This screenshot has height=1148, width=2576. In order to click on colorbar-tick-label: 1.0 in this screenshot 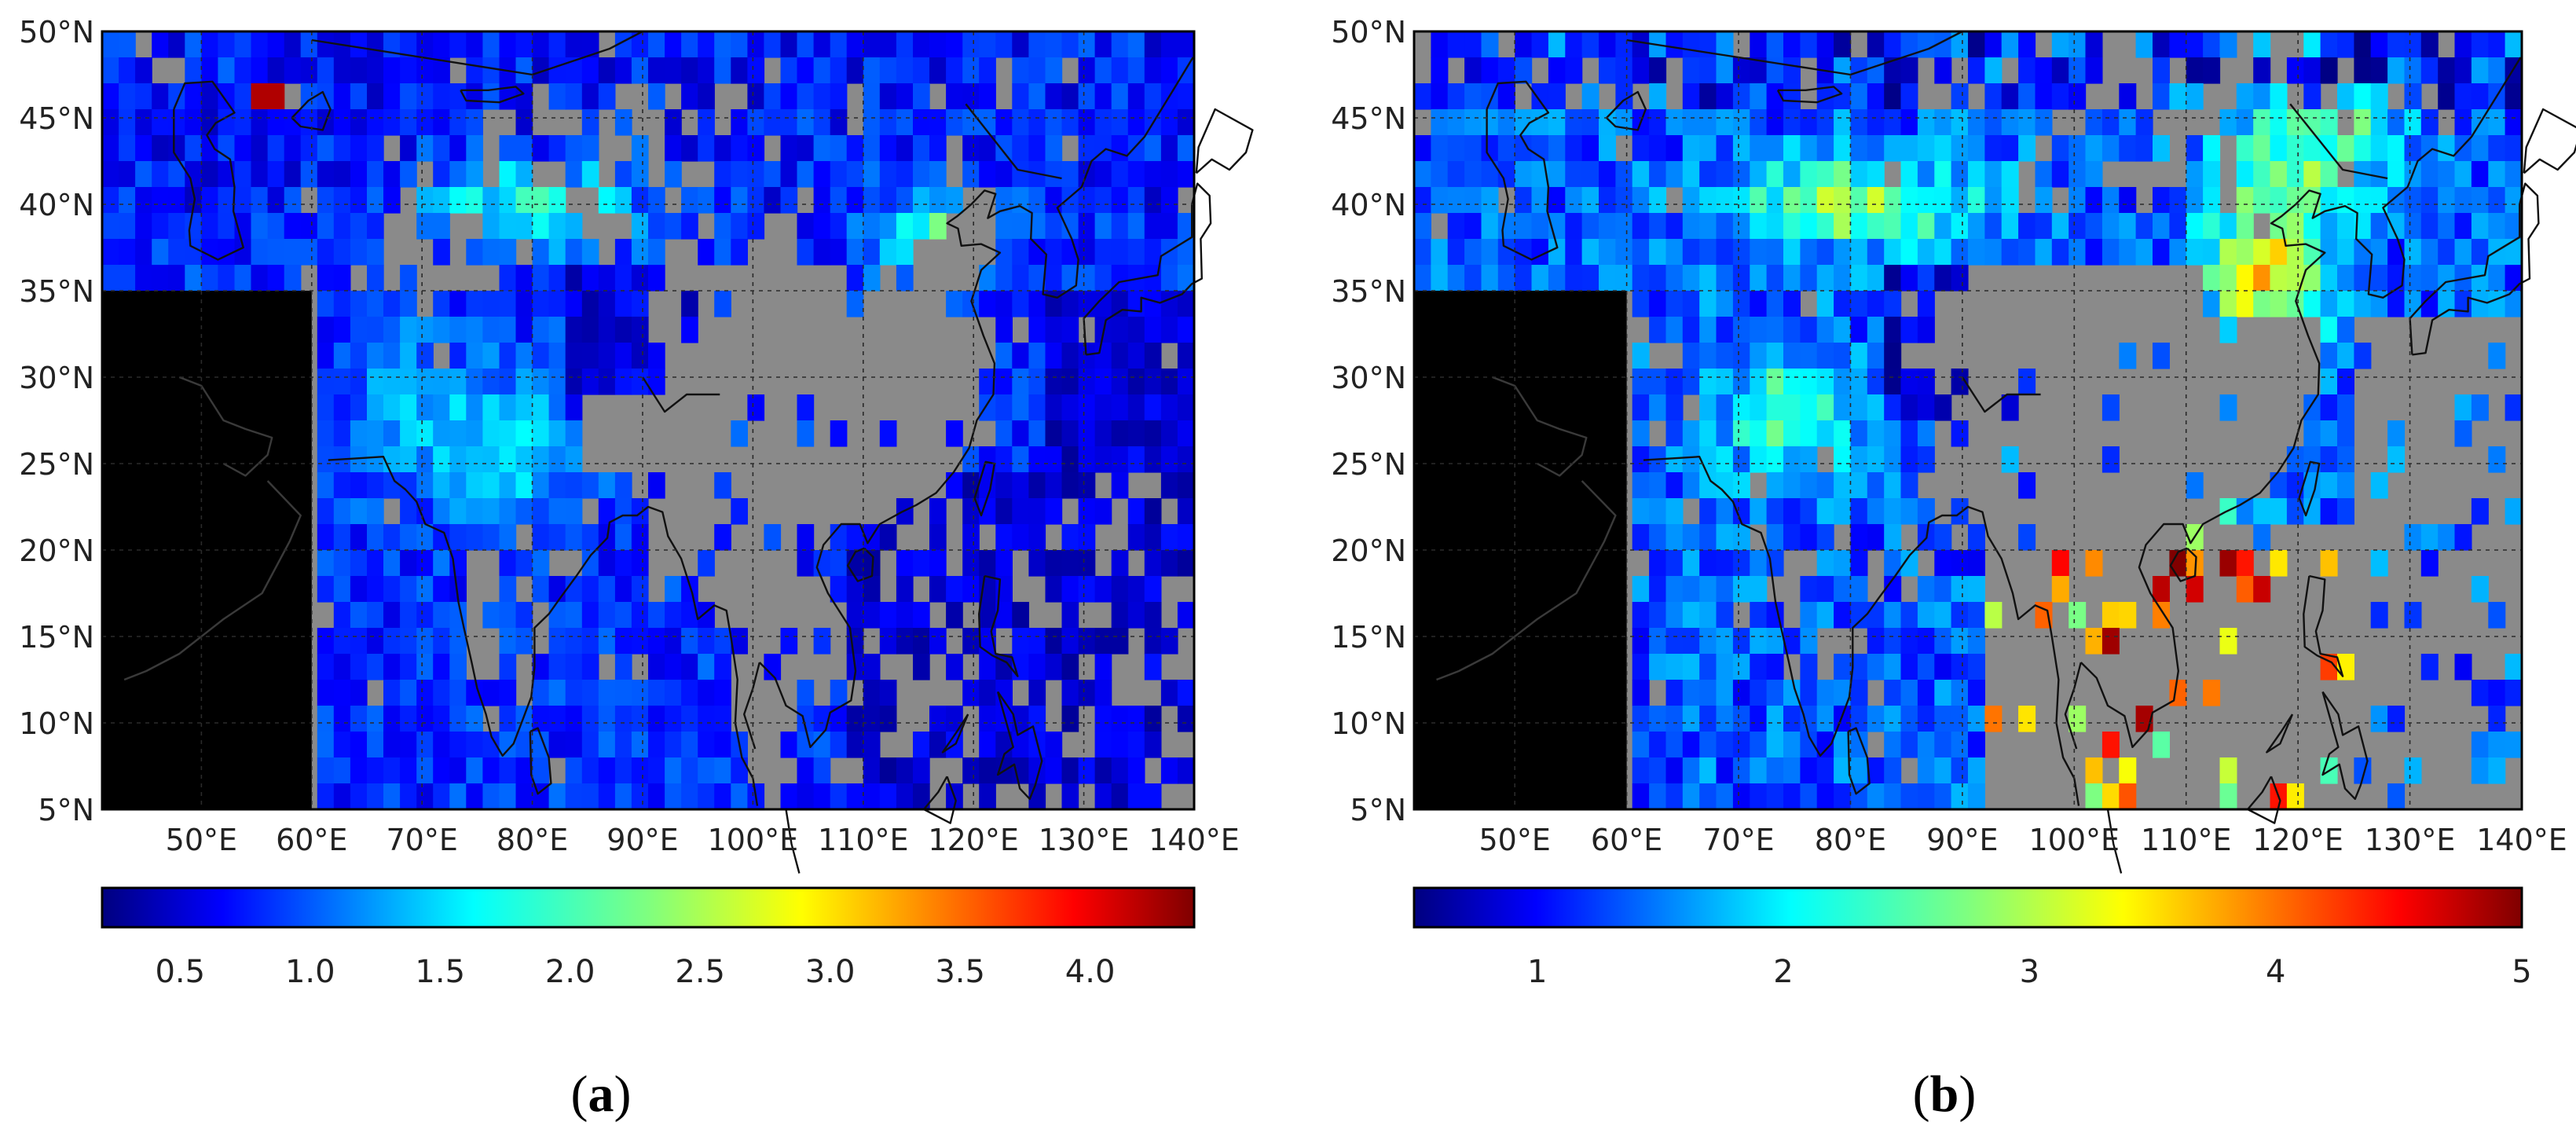, I will do `click(310, 972)`.